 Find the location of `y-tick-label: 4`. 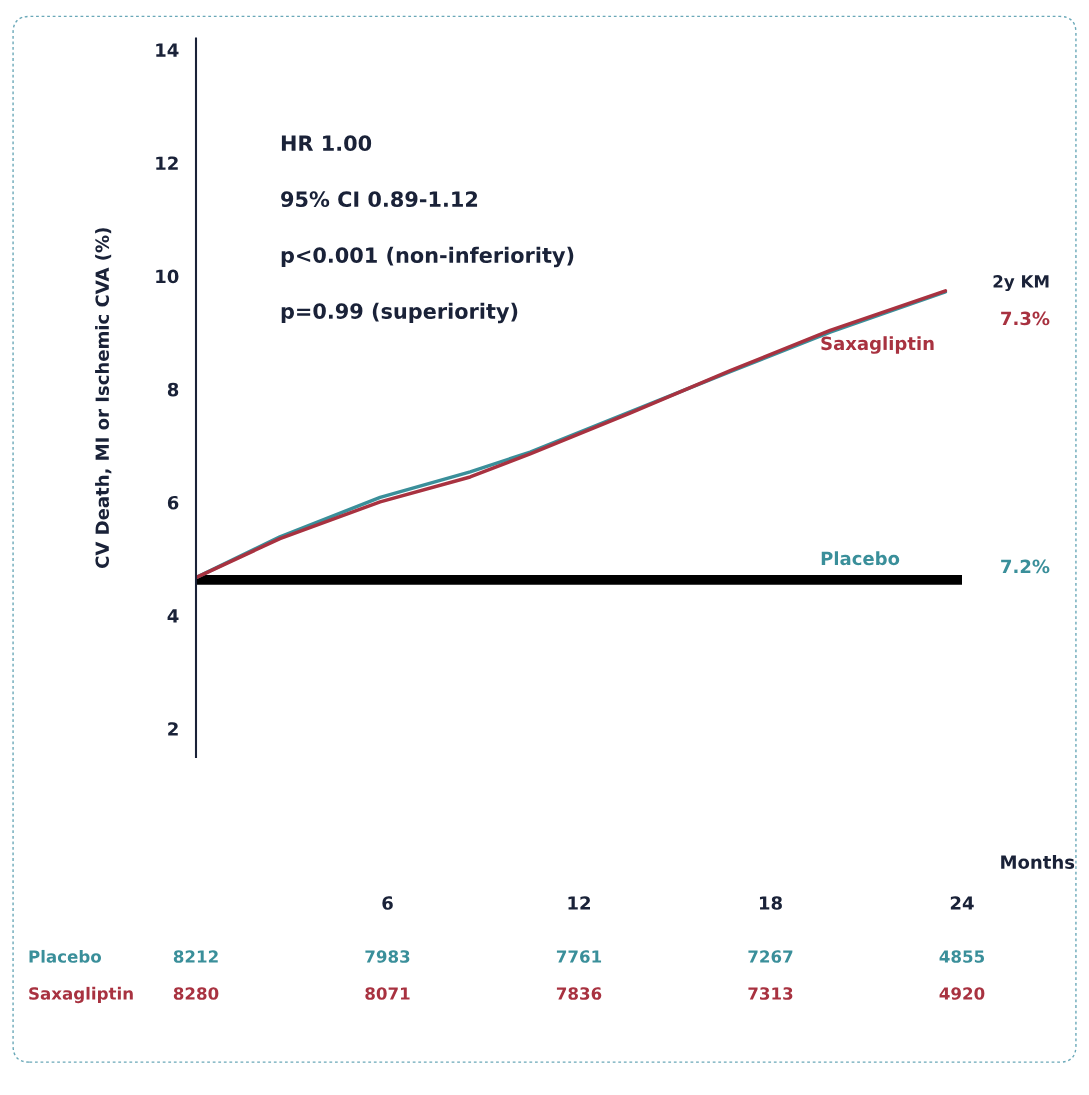

y-tick-label: 4 is located at coordinates (173, 616).